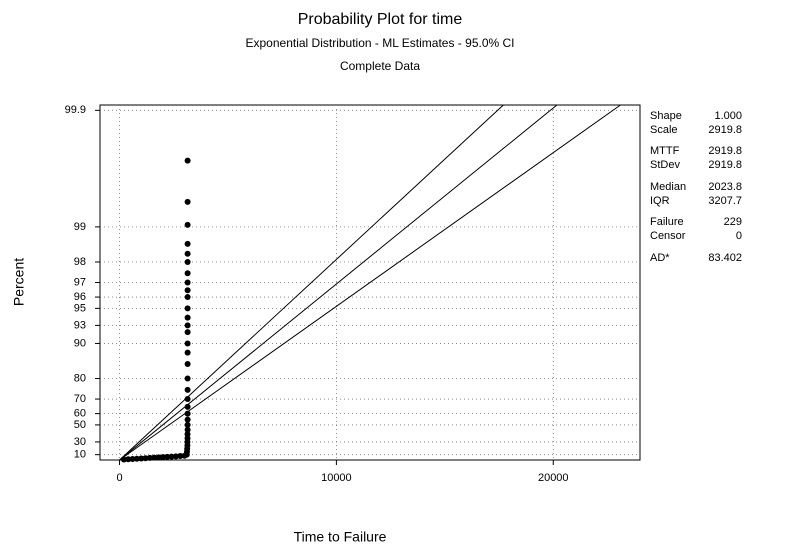 The width and height of the screenshot is (788, 553). What do you see at coordinates (80, 308) in the screenshot?
I see `y-tick-label: 95` at bounding box center [80, 308].